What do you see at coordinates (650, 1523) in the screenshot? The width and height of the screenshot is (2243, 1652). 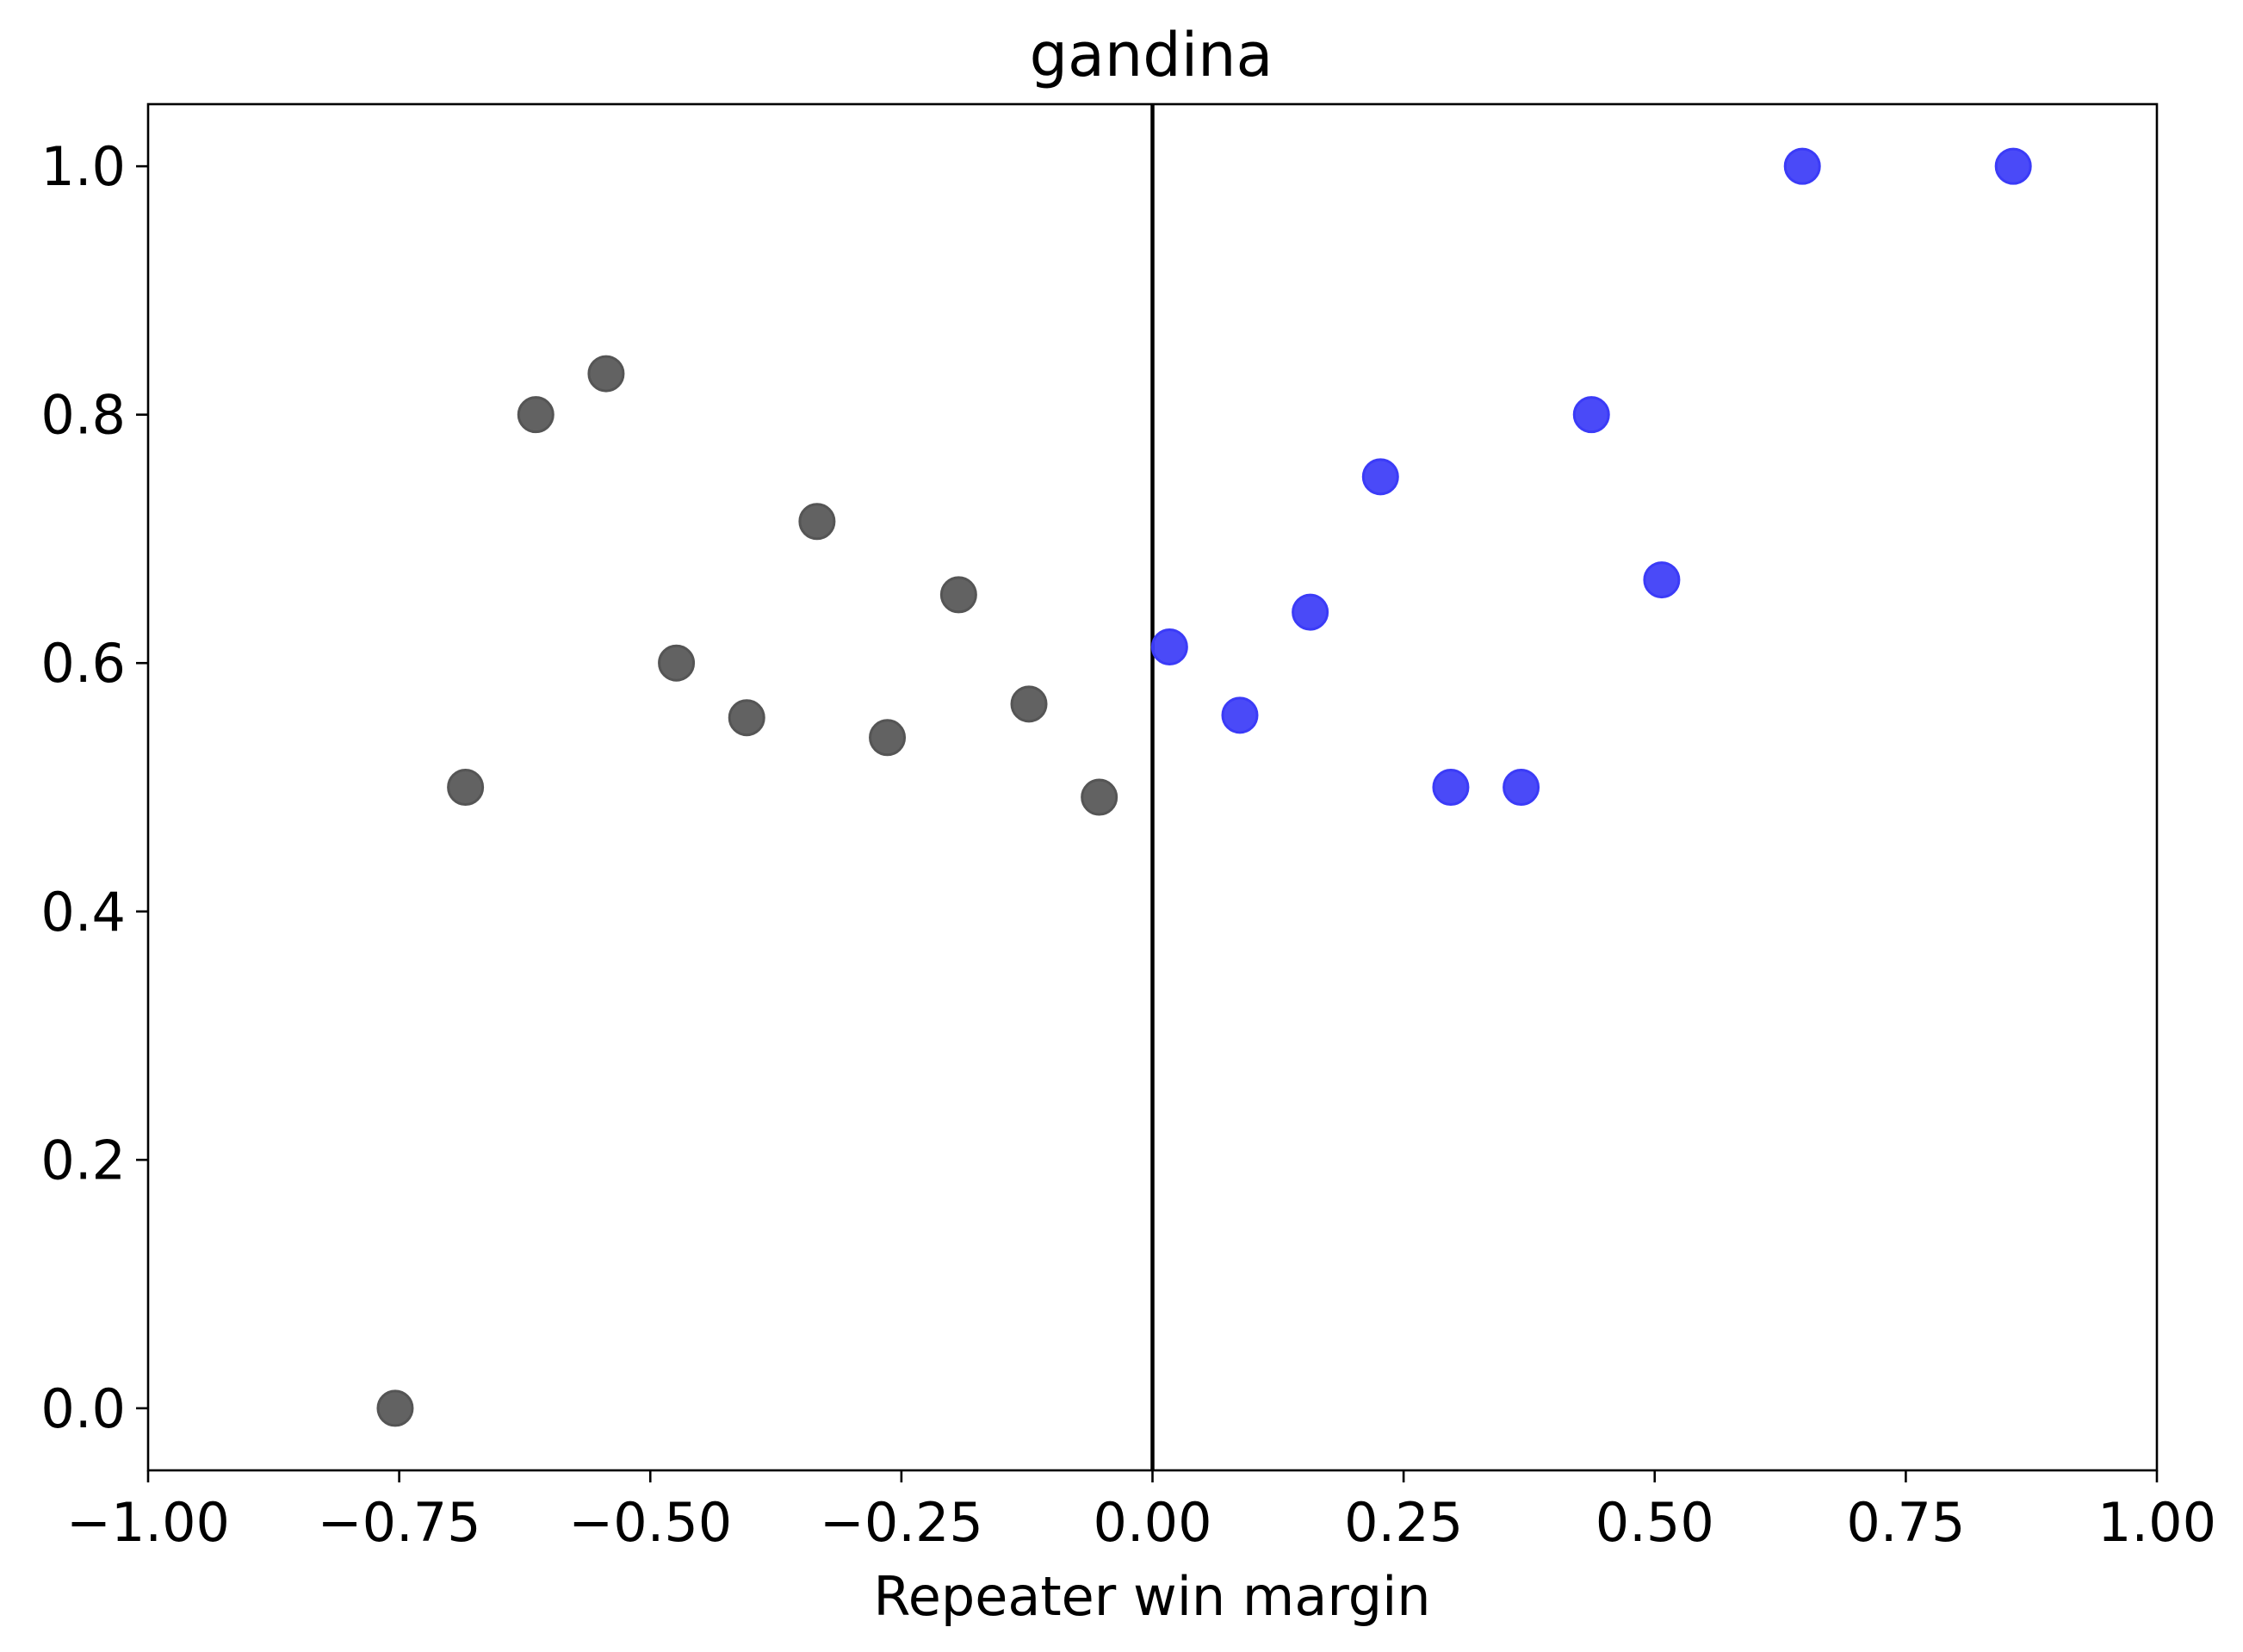 I see `x-tick-label: −0.50` at bounding box center [650, 1523].